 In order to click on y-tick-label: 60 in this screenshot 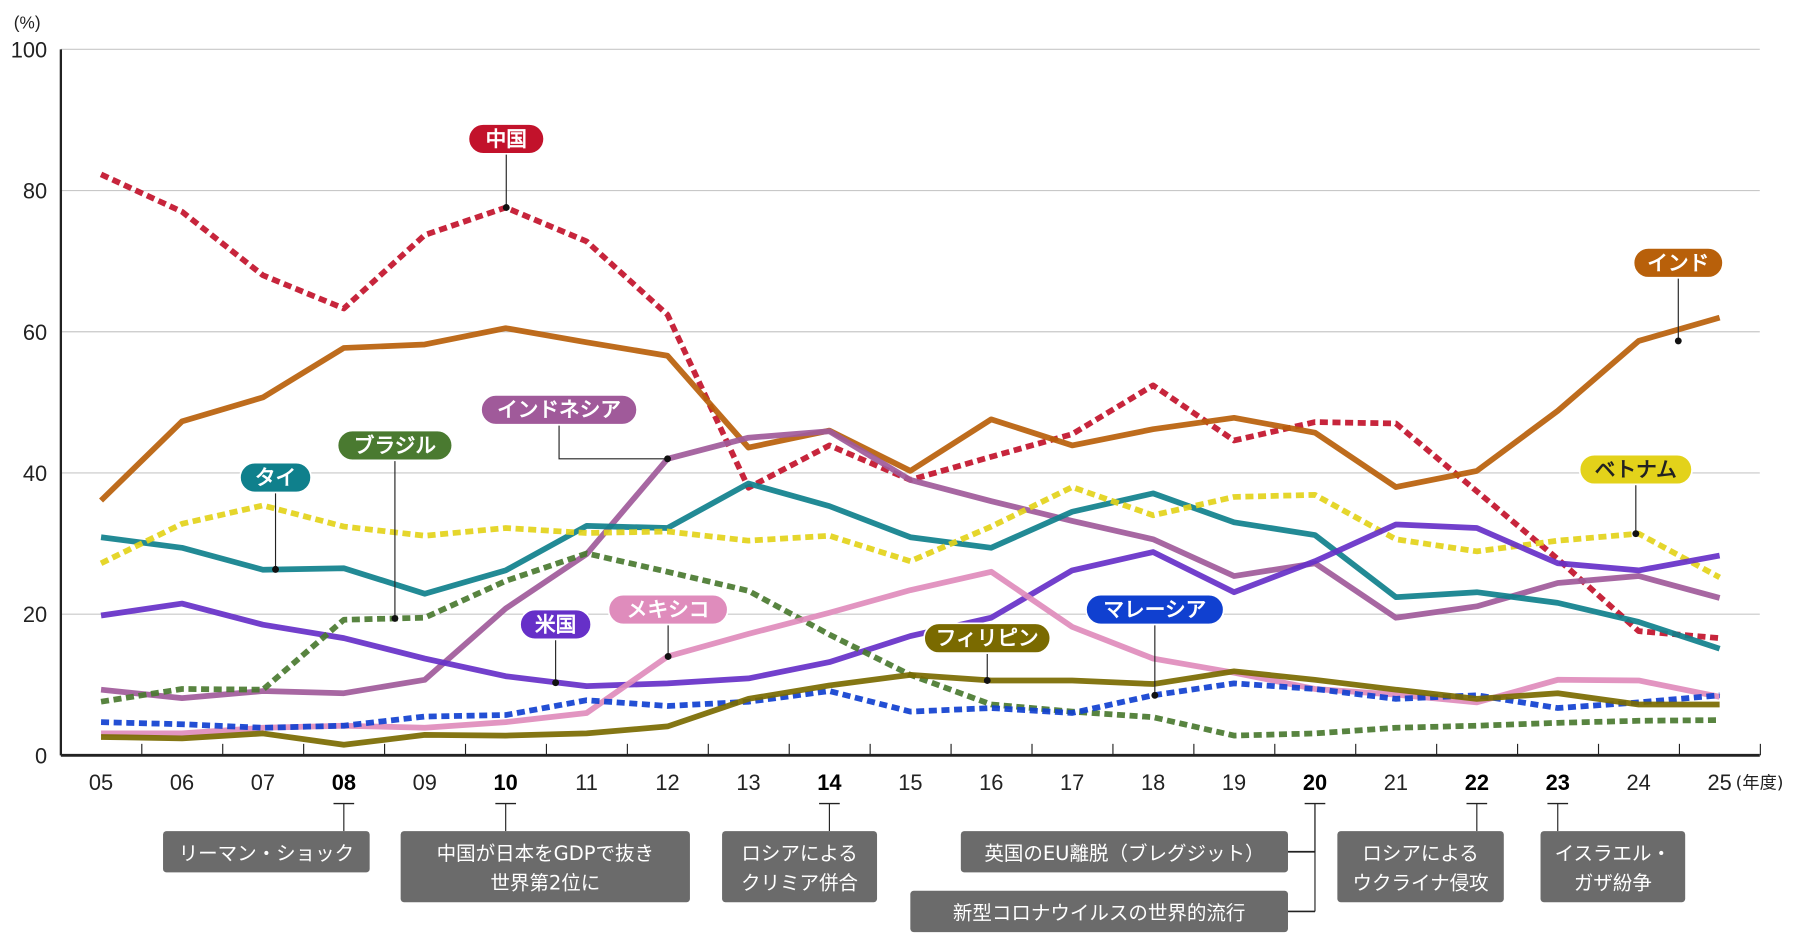, I will do `click(35, 332)`.